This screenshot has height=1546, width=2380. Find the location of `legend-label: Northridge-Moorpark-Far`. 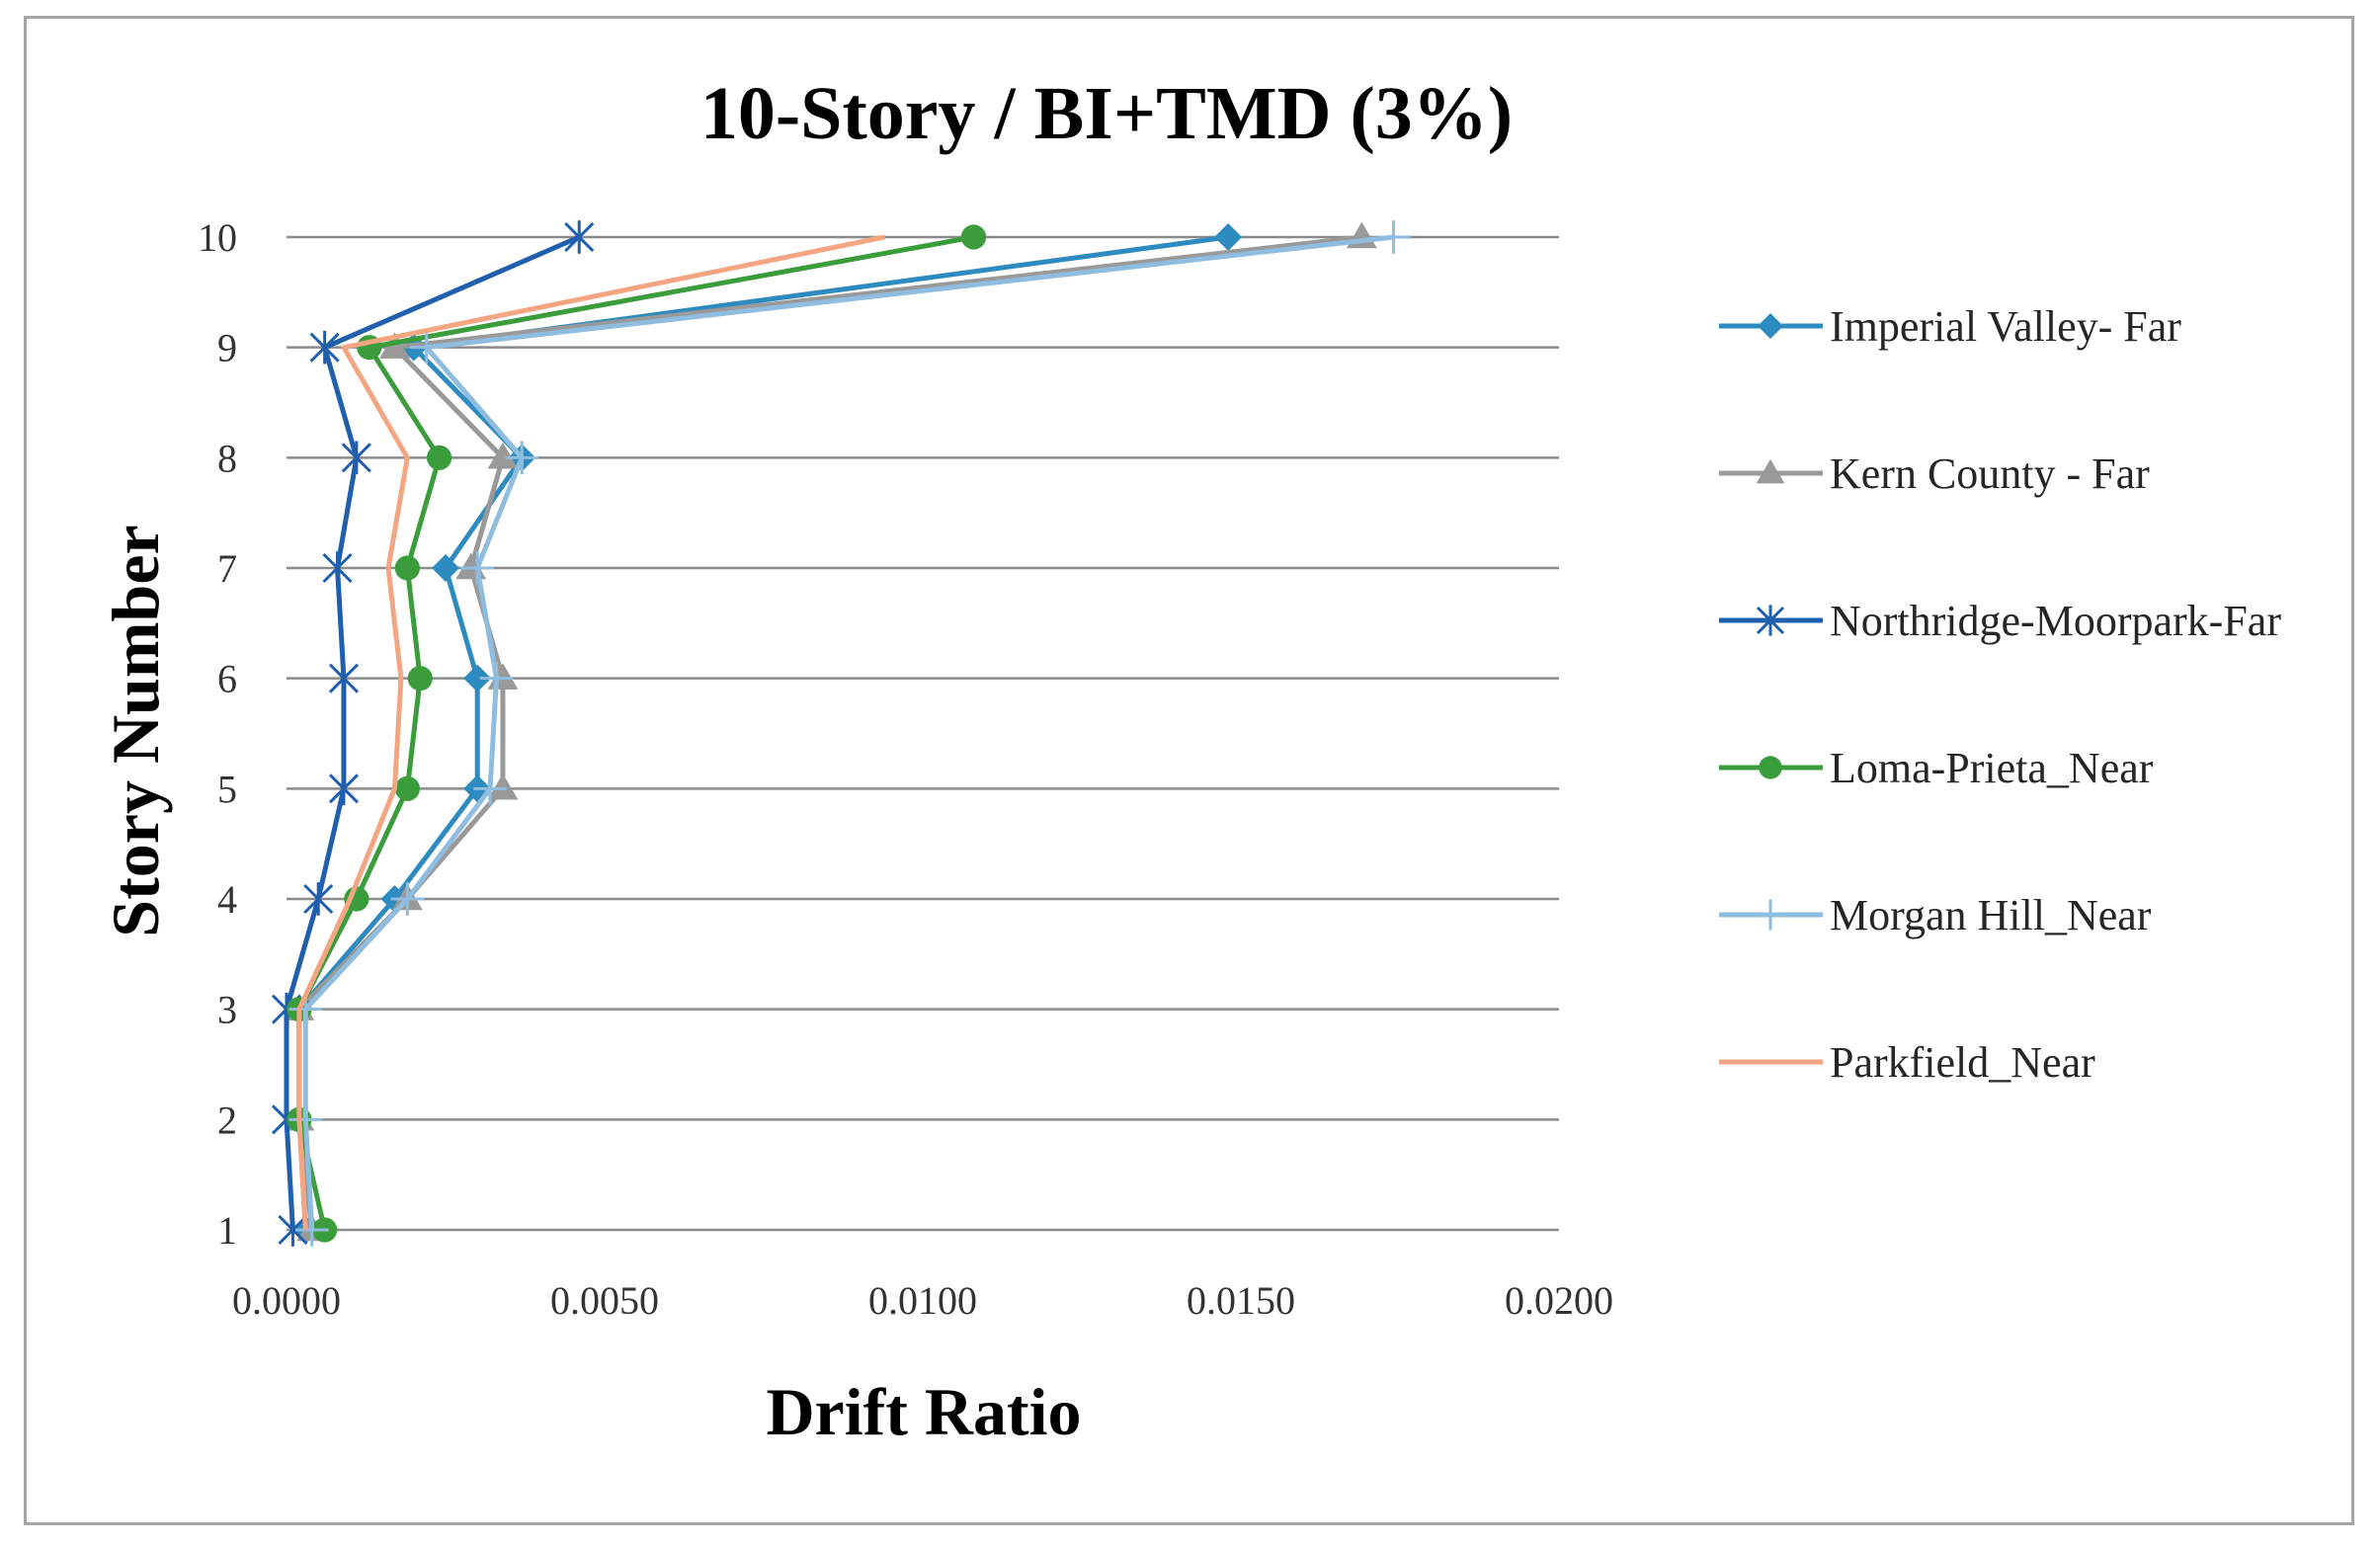

legend-label: Northridge-Moorpark-Far is located at coordinates (2055, 621).